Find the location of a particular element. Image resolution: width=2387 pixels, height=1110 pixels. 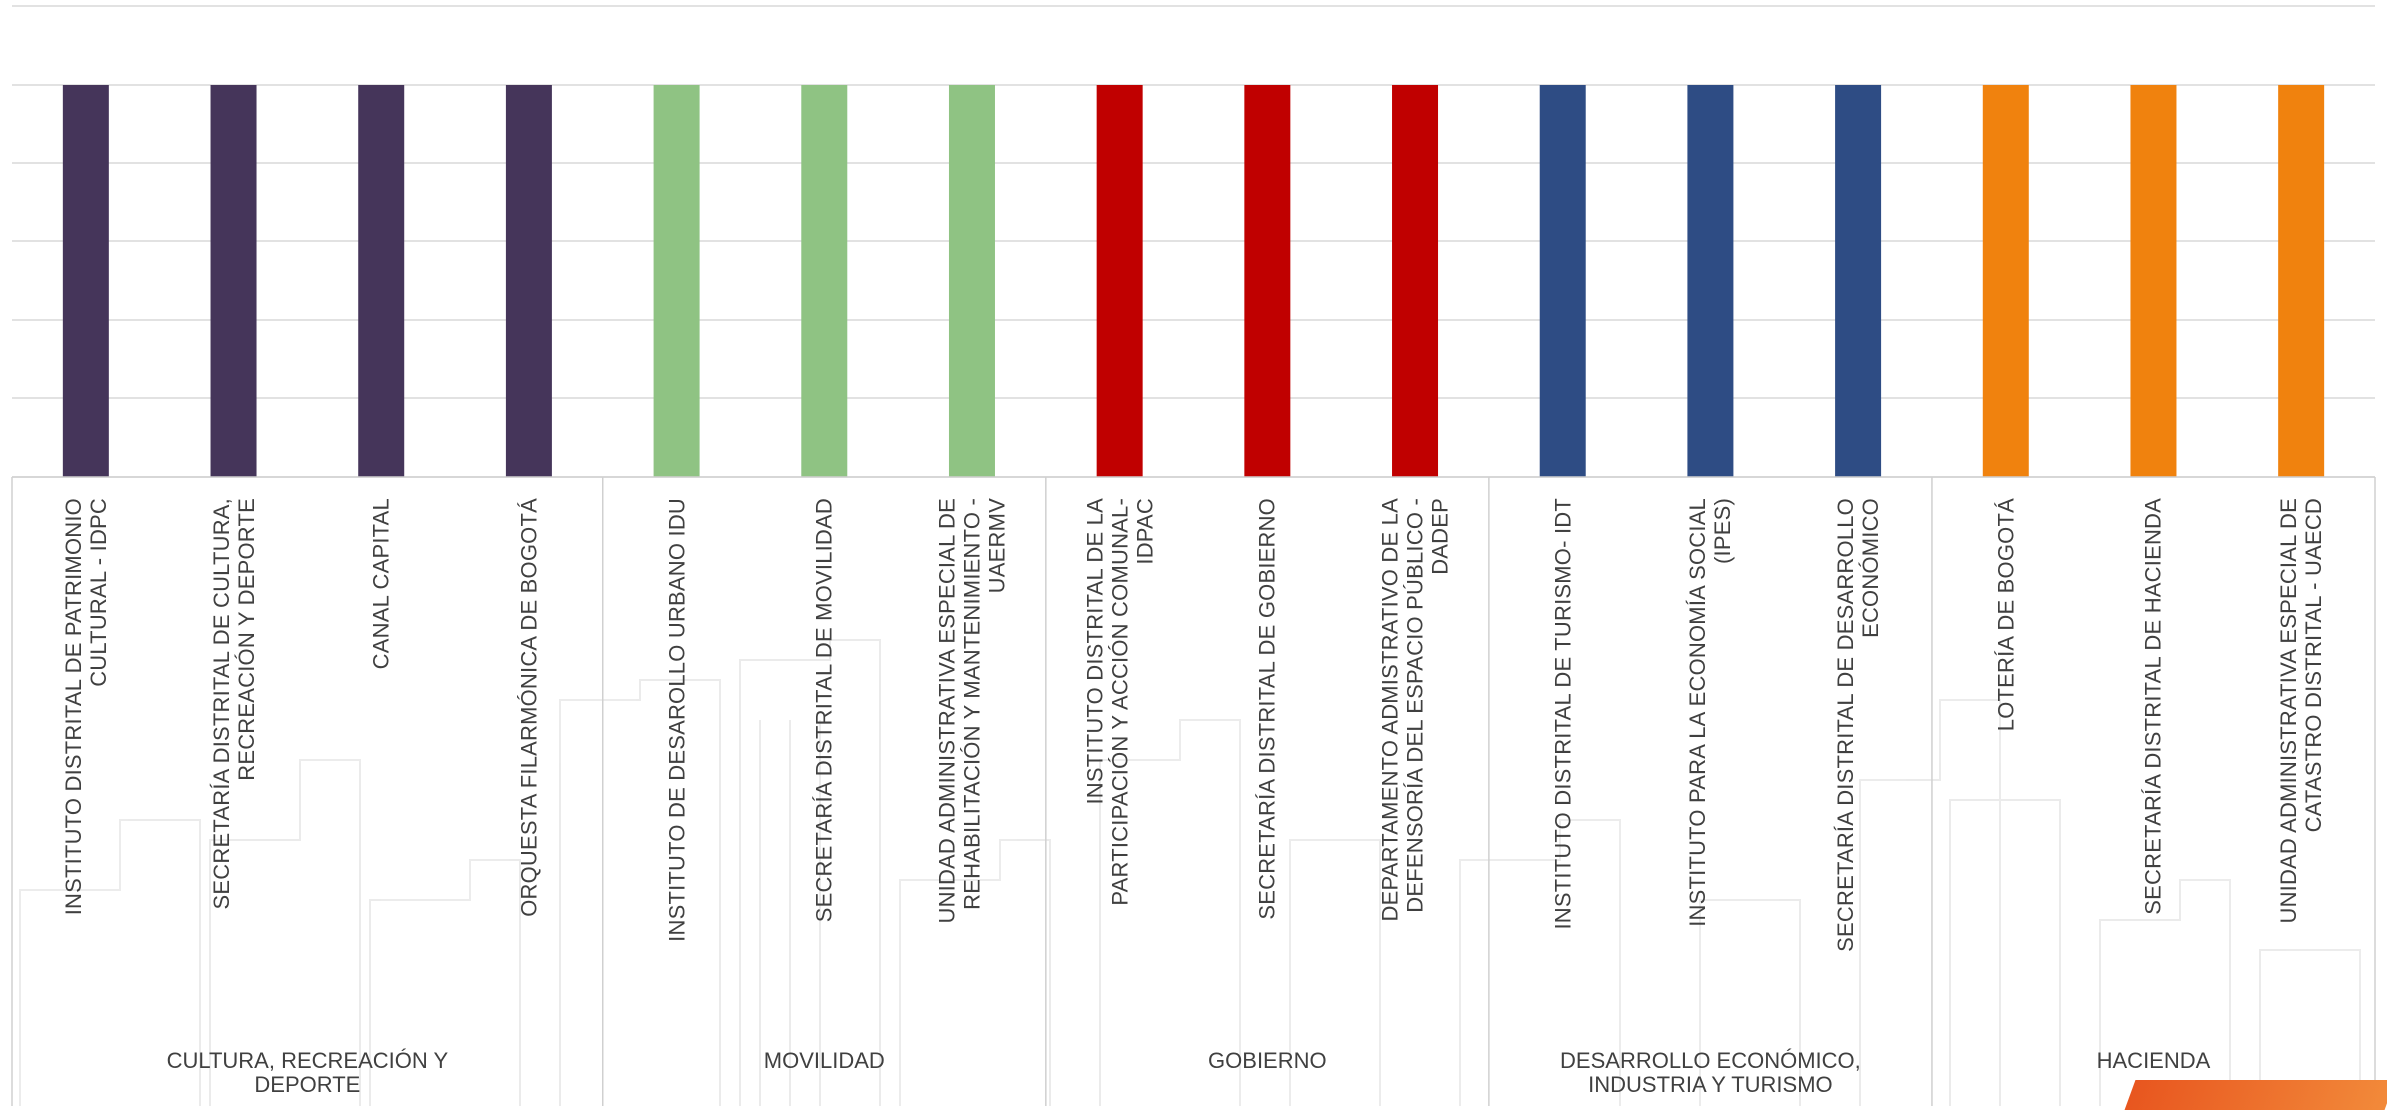

category-label-text: SECRETARÍA DISTRITAL DE GOBIERNO is located at coordinates (1267, 709).